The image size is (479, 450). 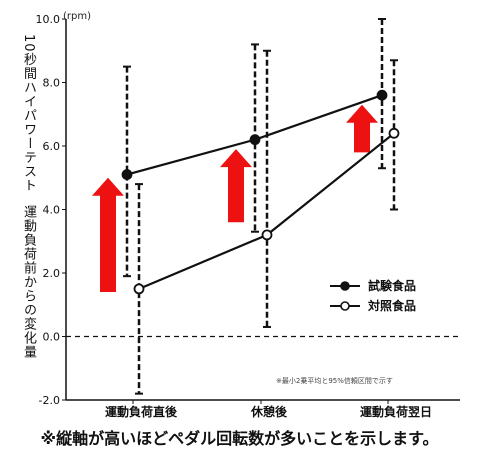 I want to click on legend-label: 対照食品, so click(x=391, y=305).